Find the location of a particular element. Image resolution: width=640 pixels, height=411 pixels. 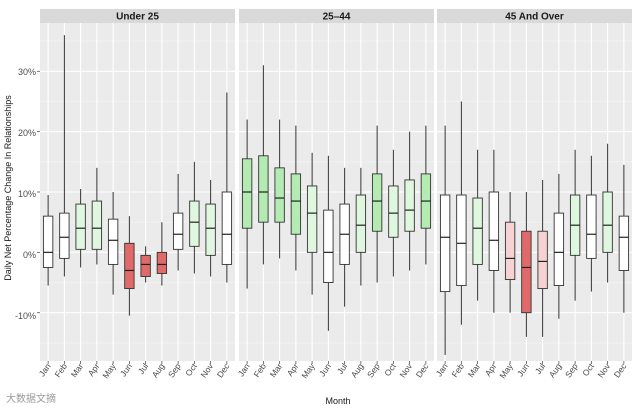

watermark-text: 大数据文摘 is located at coordinates (31, 399).